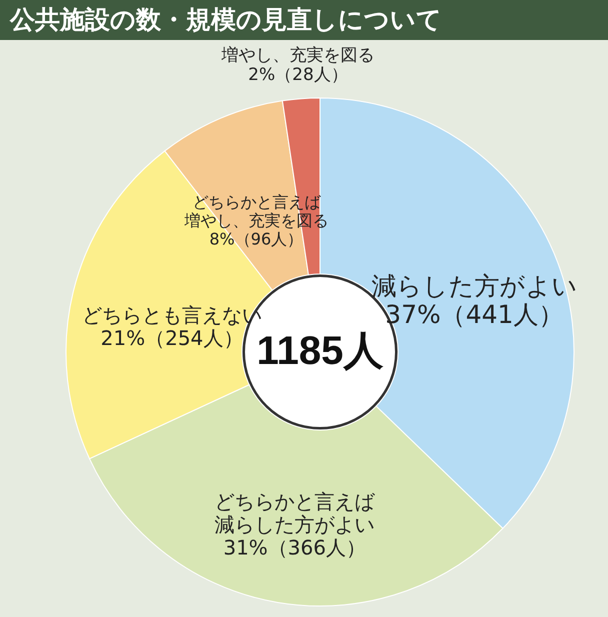 This screenshot has width=608, height=617. What do you see at coordinates (474, 285) in the screenshot?
I see `slice-label: 減らした方がよい` at bounding box center [474, 285].